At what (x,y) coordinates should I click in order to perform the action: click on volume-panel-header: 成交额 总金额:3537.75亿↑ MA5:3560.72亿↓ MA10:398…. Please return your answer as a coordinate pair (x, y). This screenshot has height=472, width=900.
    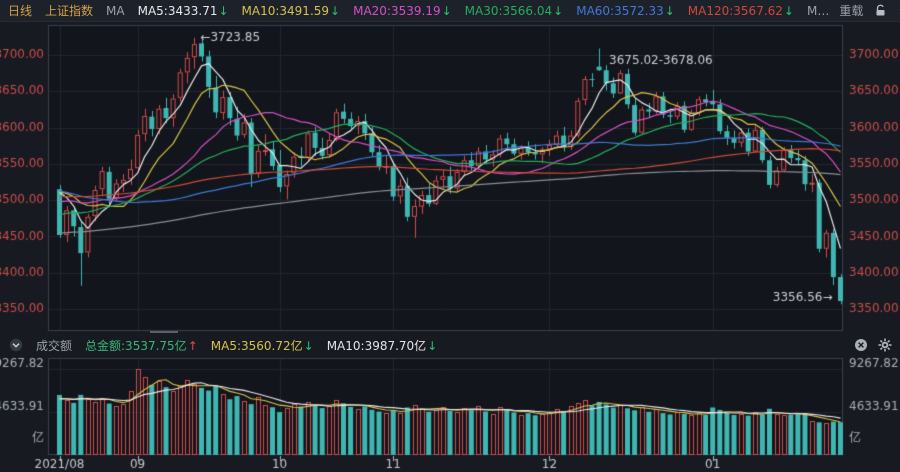
    Looking at the image, I should click on (450, 345).